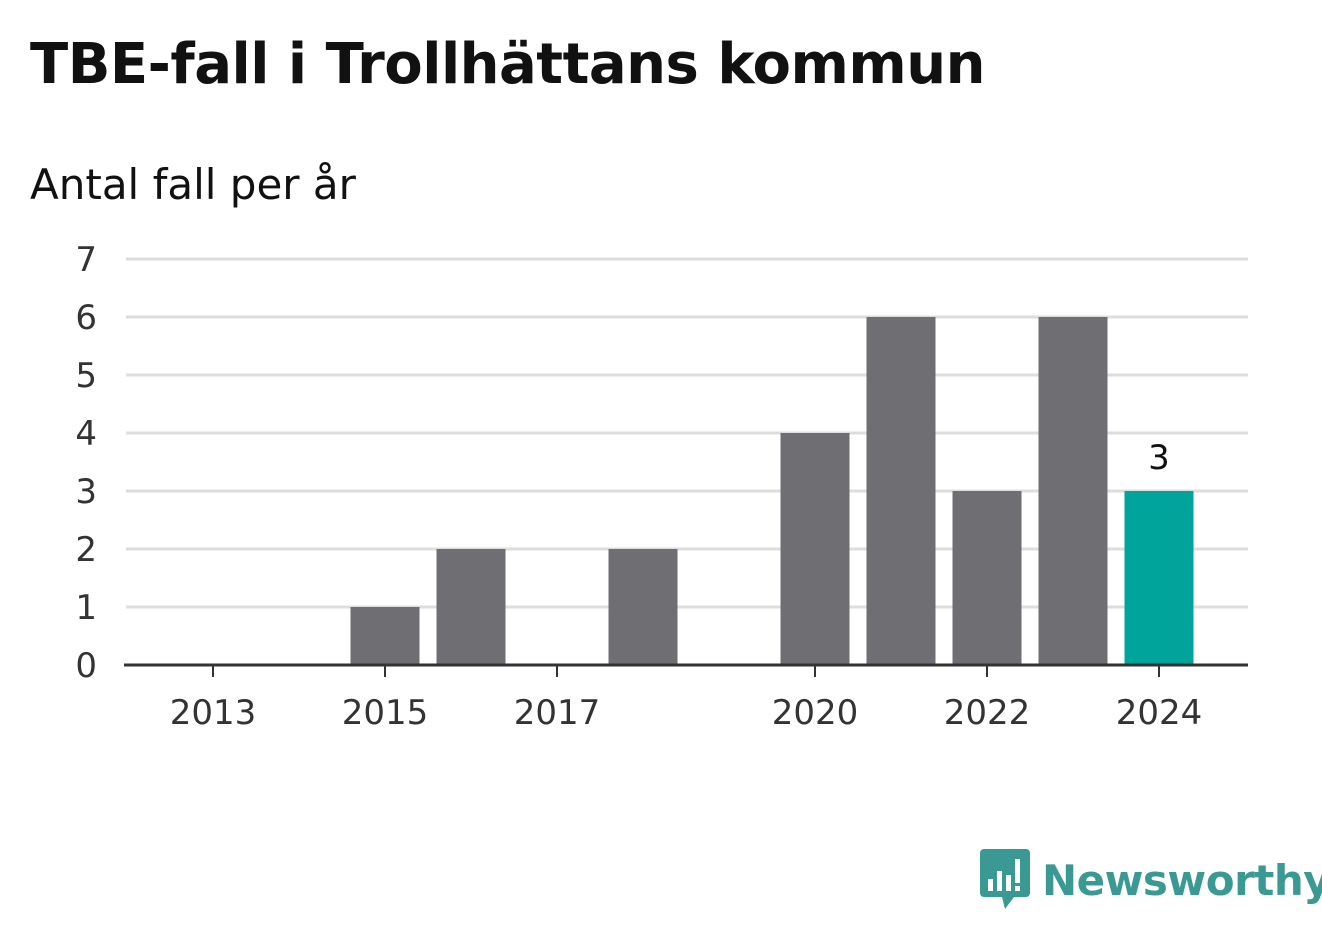  What do you see at coordinates (1159, 458) in the screenshot?
I see `data-label: 3` at bounding box center [1159, 458].